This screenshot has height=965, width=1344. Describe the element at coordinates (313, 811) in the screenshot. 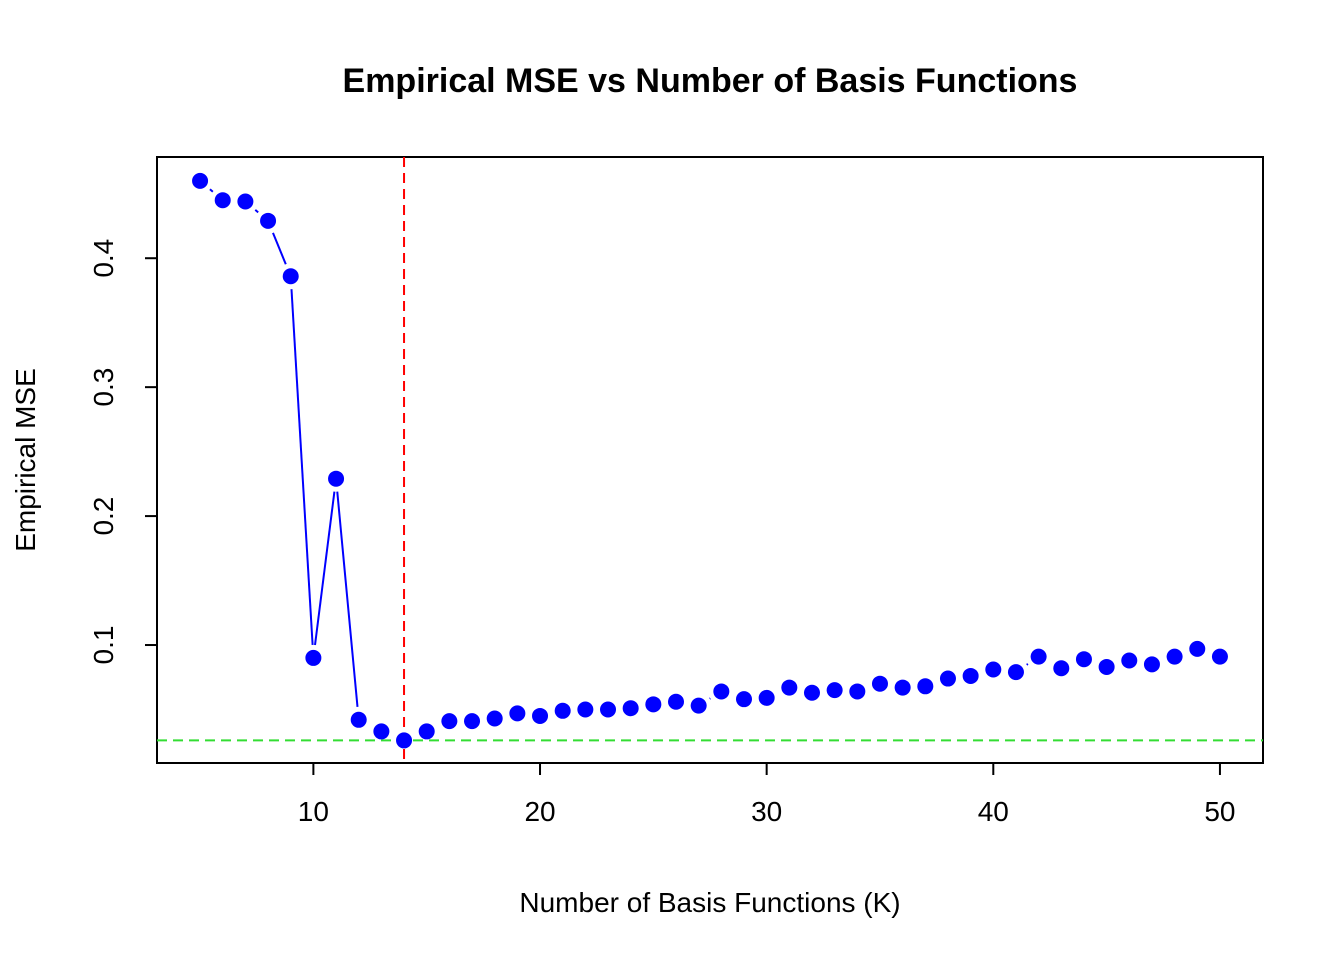

I see `x-tick-label: 10` at that location.